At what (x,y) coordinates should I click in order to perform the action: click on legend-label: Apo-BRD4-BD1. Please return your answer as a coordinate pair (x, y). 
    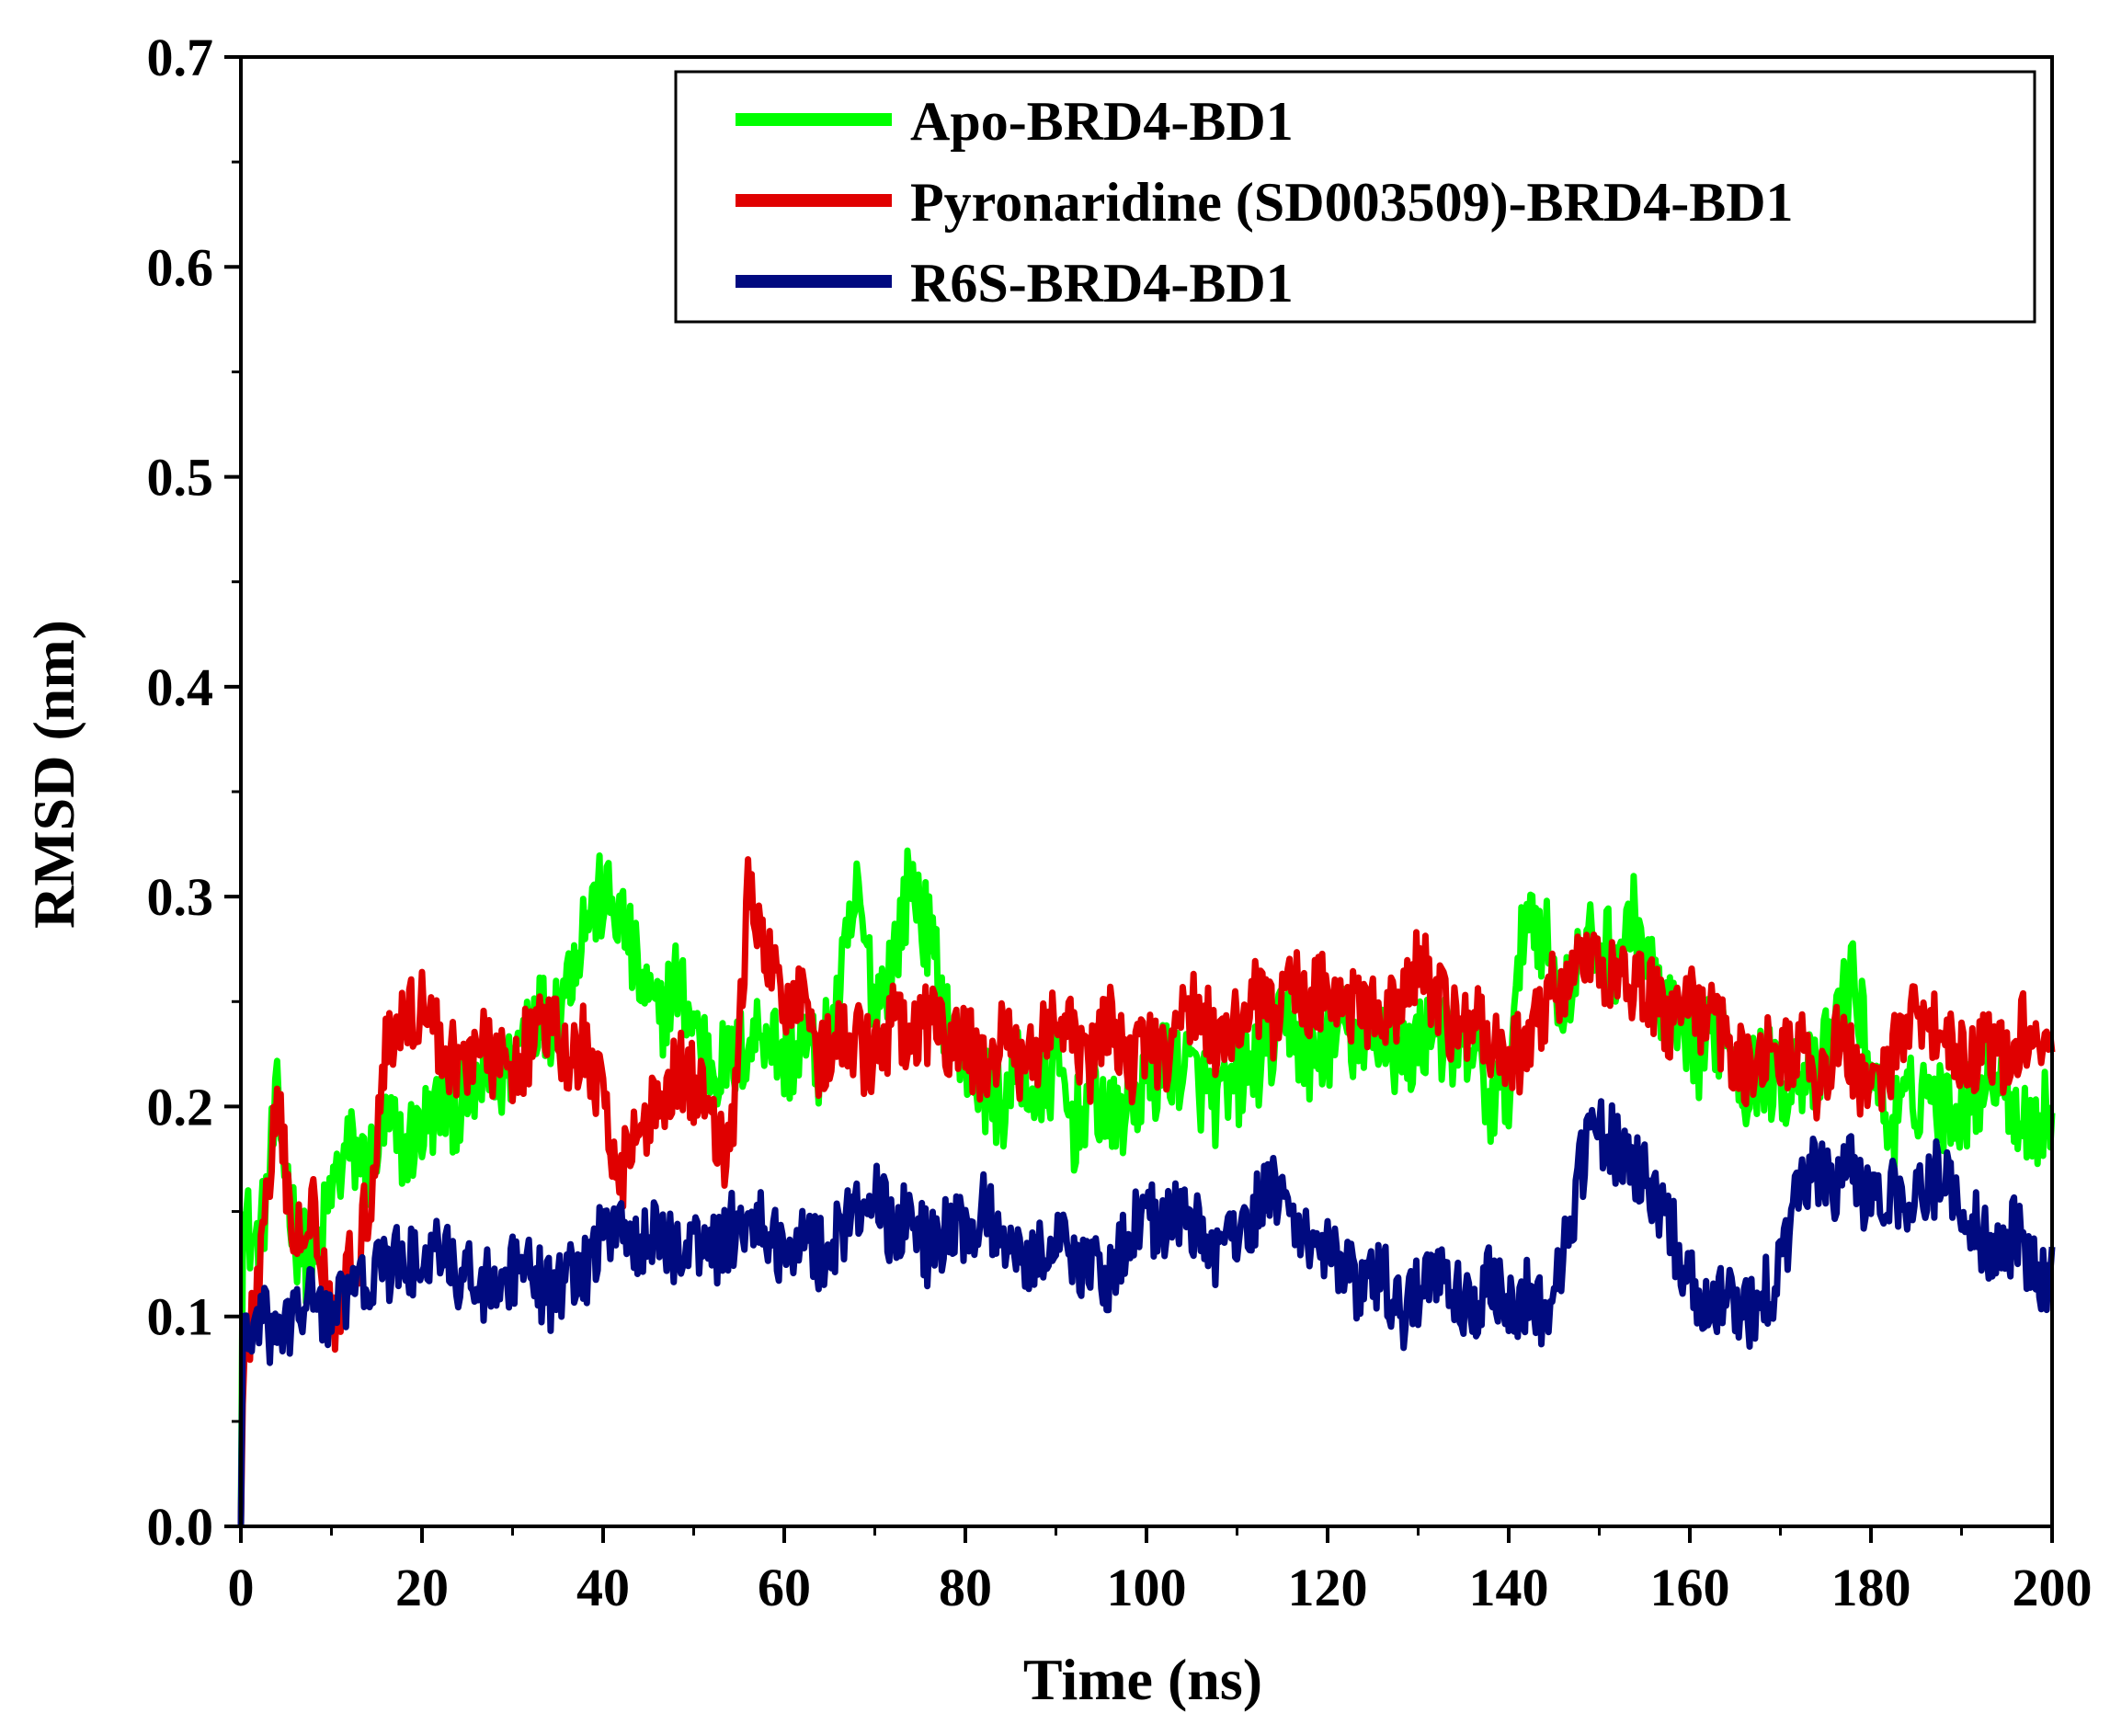
    Looking at the image, I should click on (1102, 121).